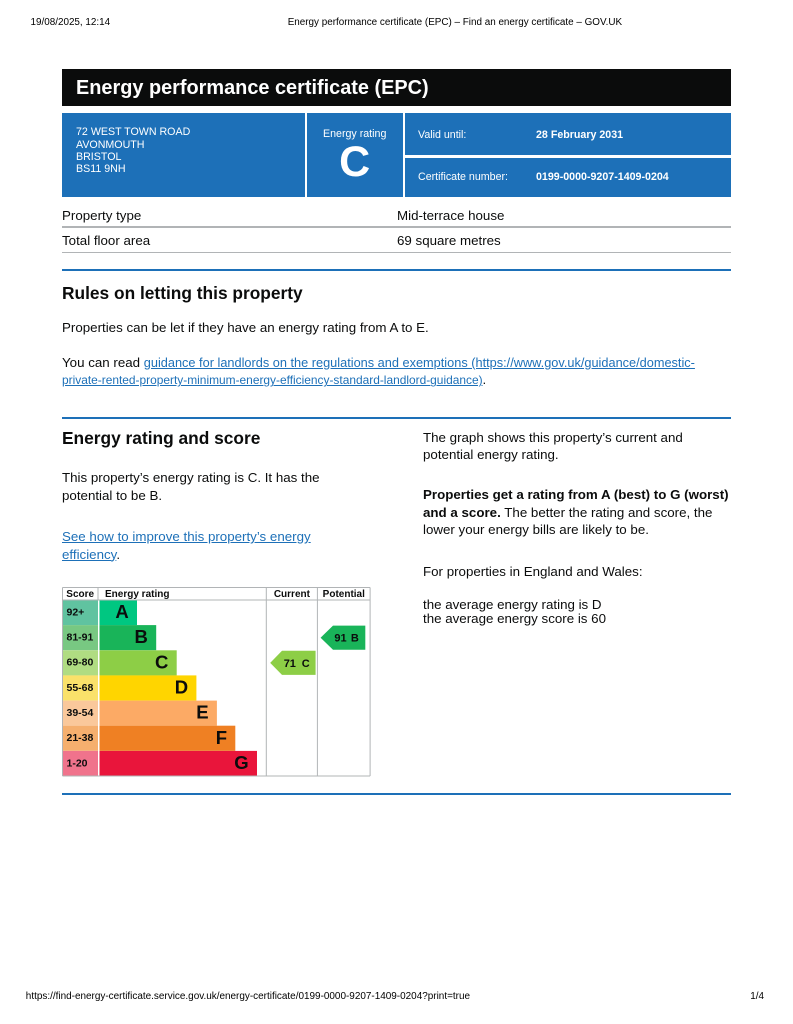 This screenshot has height=1024, width=793. Describe the element at coordinates (77, 763) in the screenshot. I see `svg-text: 1-20` at that location.